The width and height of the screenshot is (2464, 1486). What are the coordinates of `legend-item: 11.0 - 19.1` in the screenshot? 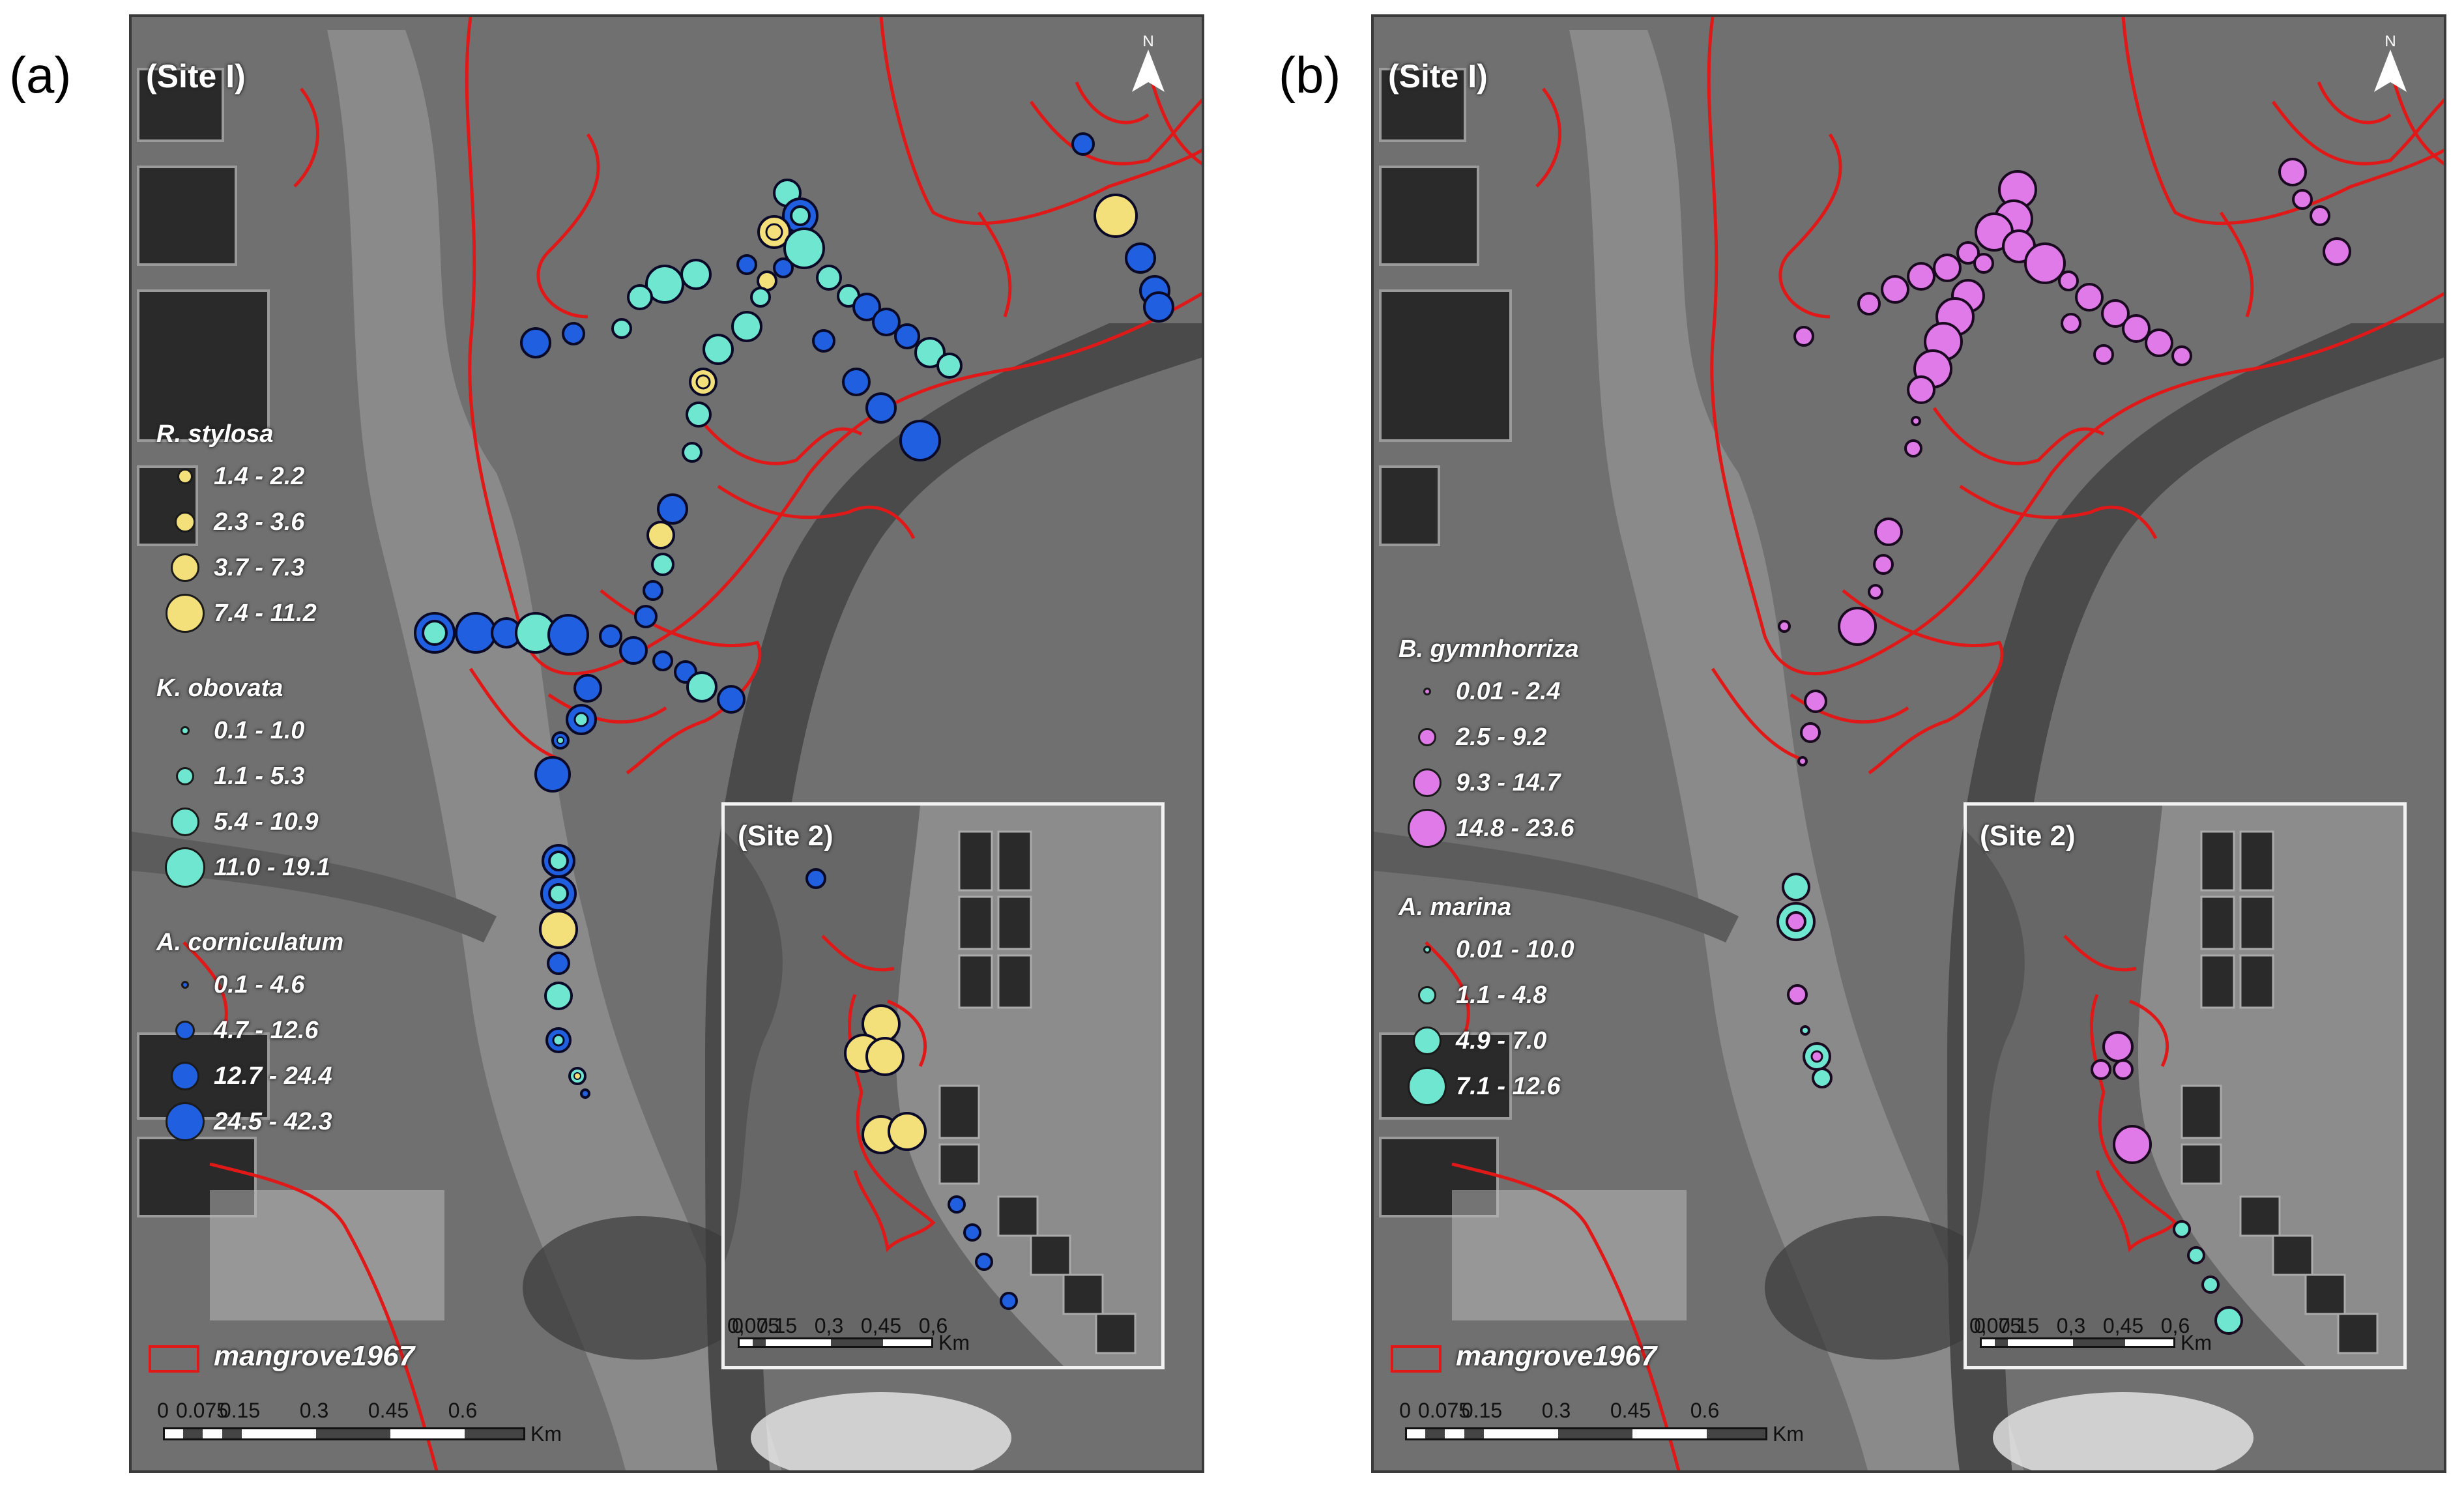 It's located at (286, 867).